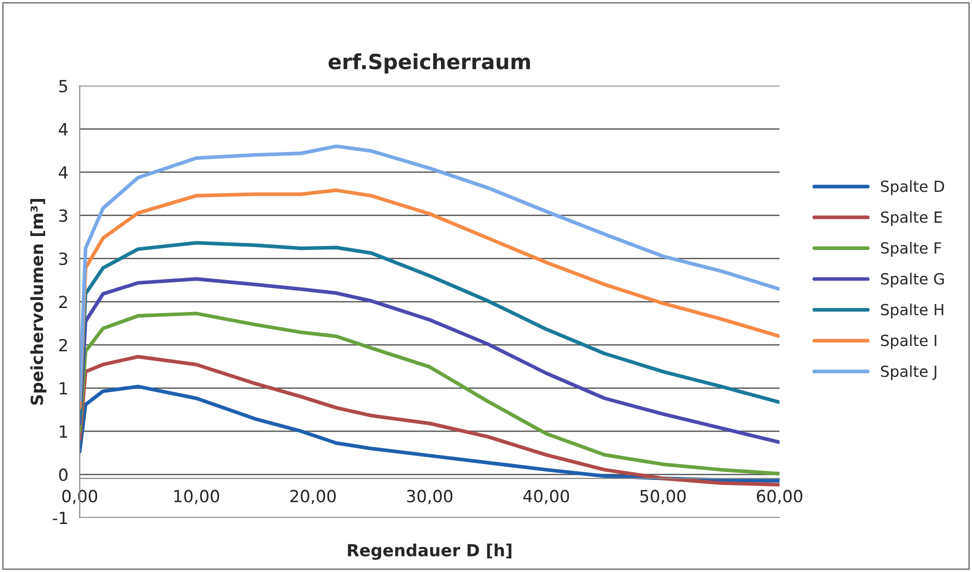  Describe the element at coordinates (430, 433) in the screenshot. I see `line-series` at that location.